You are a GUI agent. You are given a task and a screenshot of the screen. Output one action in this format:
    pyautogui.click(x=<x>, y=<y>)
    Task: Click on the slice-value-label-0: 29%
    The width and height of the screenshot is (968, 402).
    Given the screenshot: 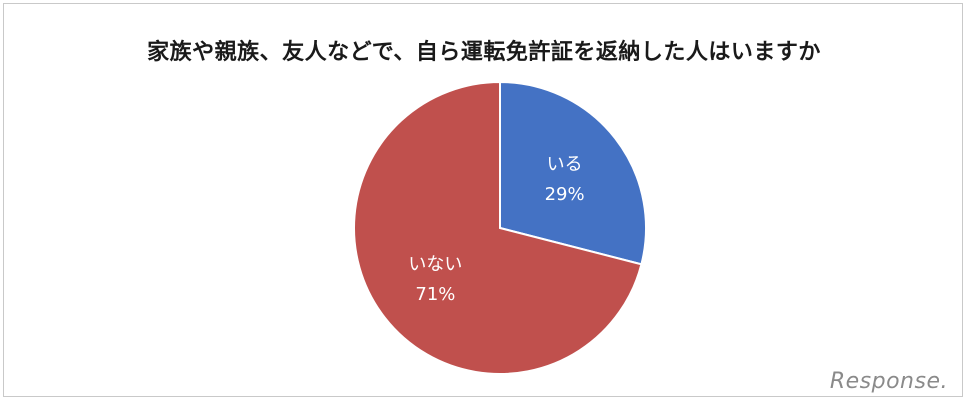 What is the action you would take?
    pyautogui.click(x=565, y=194)
    